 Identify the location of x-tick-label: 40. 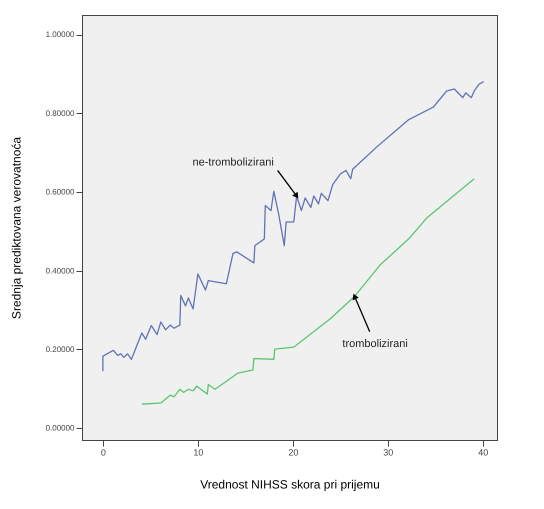
(483, 453).